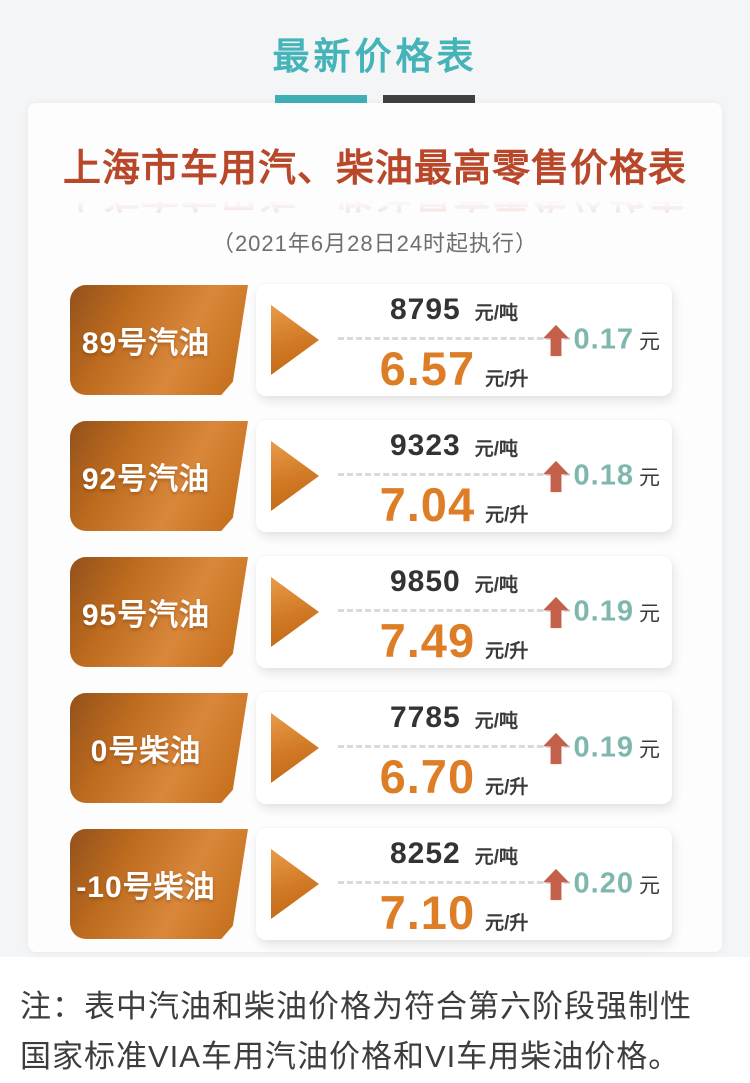 The width and height of the screenshot is (750, 1083). I want to click on price-per-ton: 8252, so click(425, 853).